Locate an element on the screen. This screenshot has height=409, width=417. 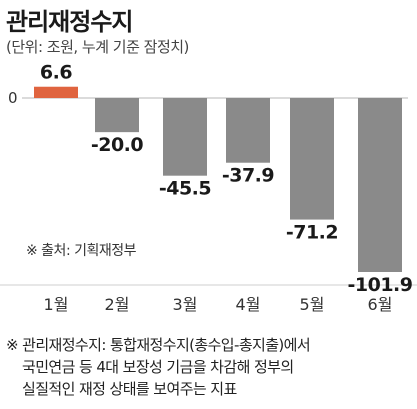
value-label-4: -37.9 is located at coordinates (248, 176).